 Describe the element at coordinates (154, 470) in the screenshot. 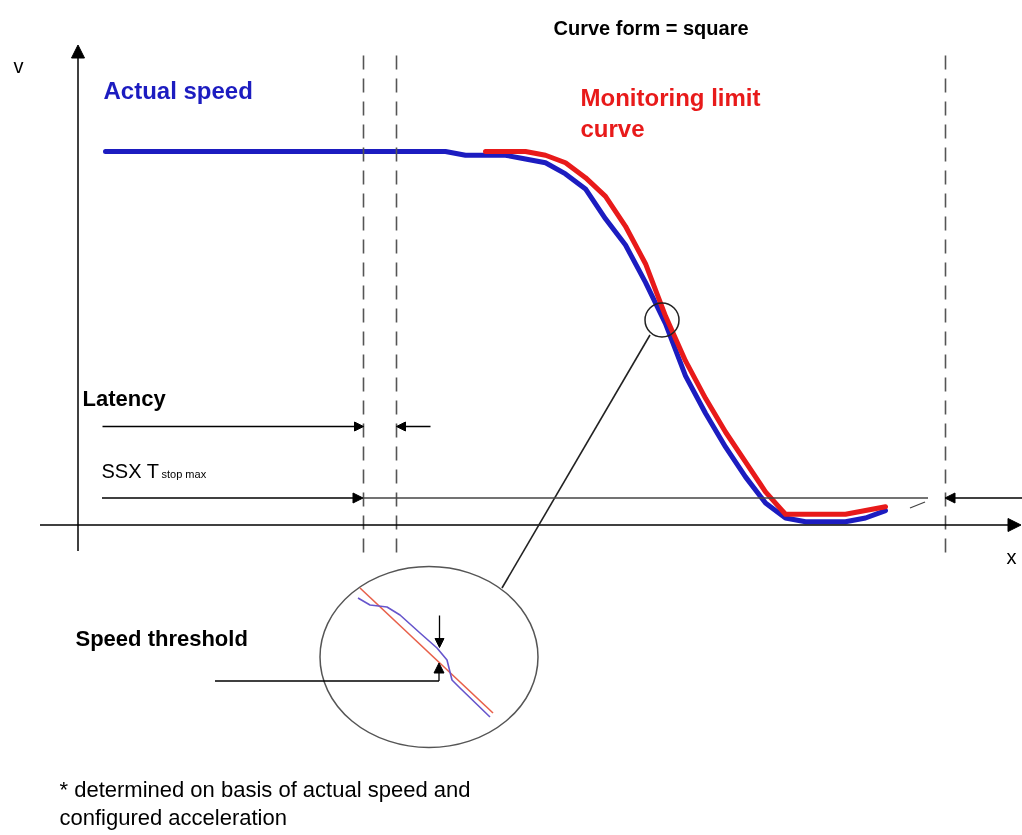

I see `annotation: SSX Tstop max` at that location.